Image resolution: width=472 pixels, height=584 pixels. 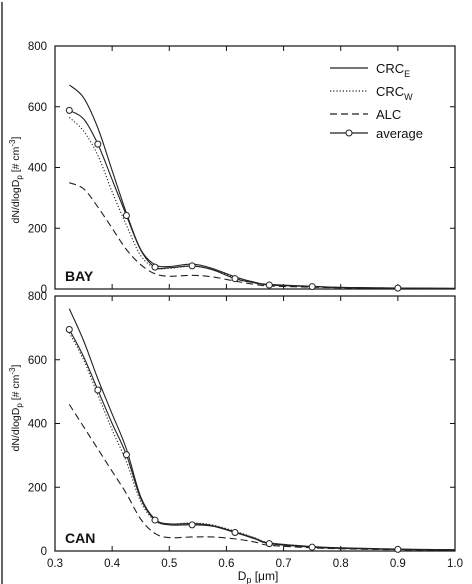 What do you see at coordinates (44, 552) in the screenshot?
I see `y-tick-label-can: 0` at bounding box center [44, 552].